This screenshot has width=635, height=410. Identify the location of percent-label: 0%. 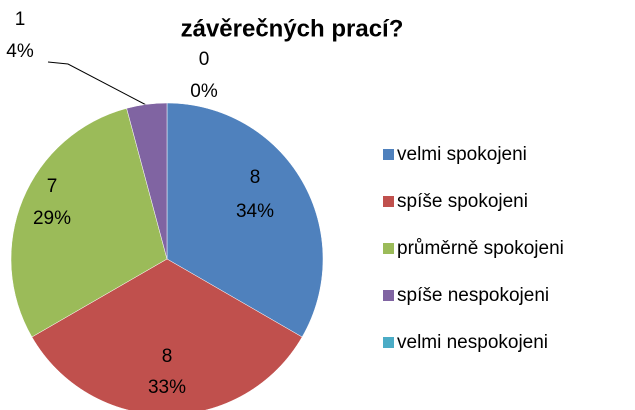
(204, 91).